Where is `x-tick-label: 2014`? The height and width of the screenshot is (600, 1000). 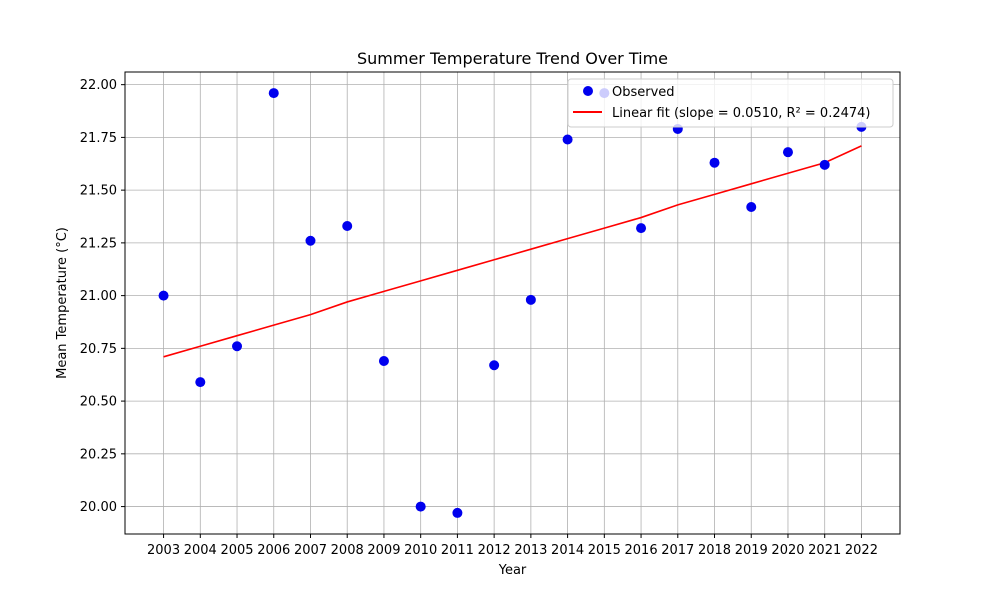
x-tick-label: 2014 is located at coordinates (567, 550).